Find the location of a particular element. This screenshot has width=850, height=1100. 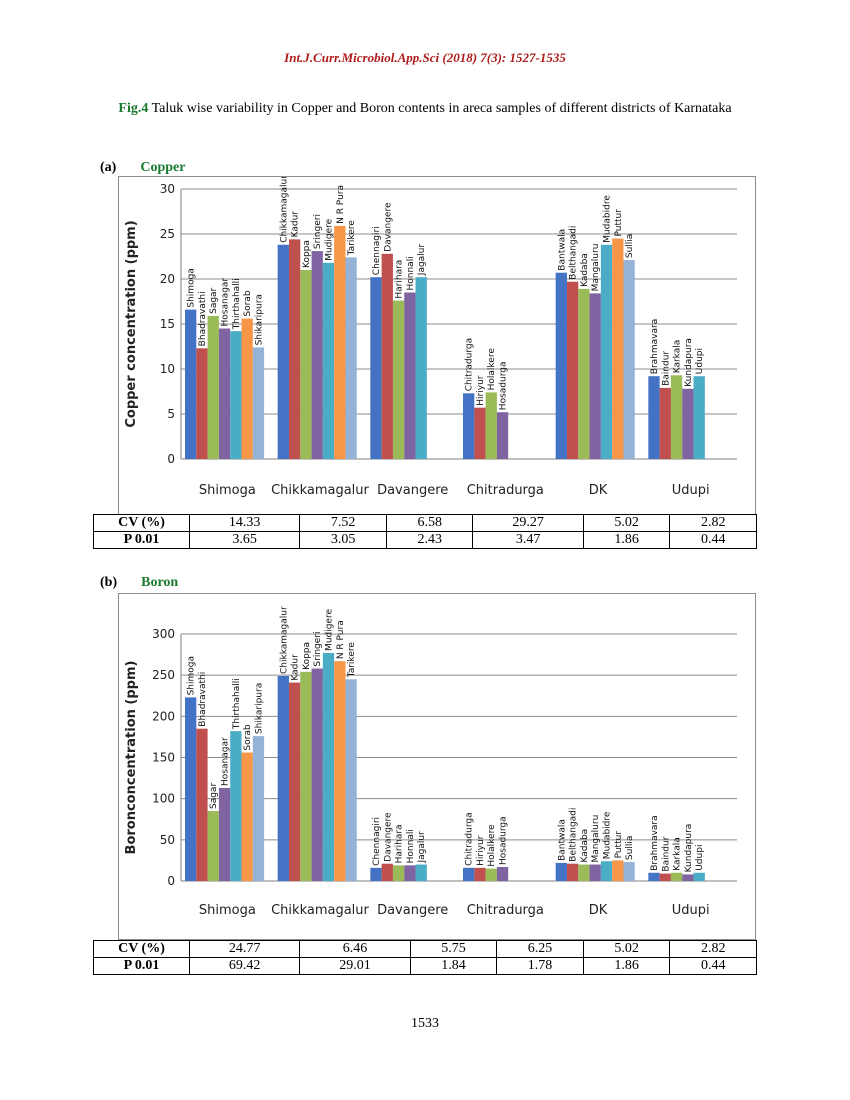

boron-y-tick-label: 0 is located at coordinates (171, 881).